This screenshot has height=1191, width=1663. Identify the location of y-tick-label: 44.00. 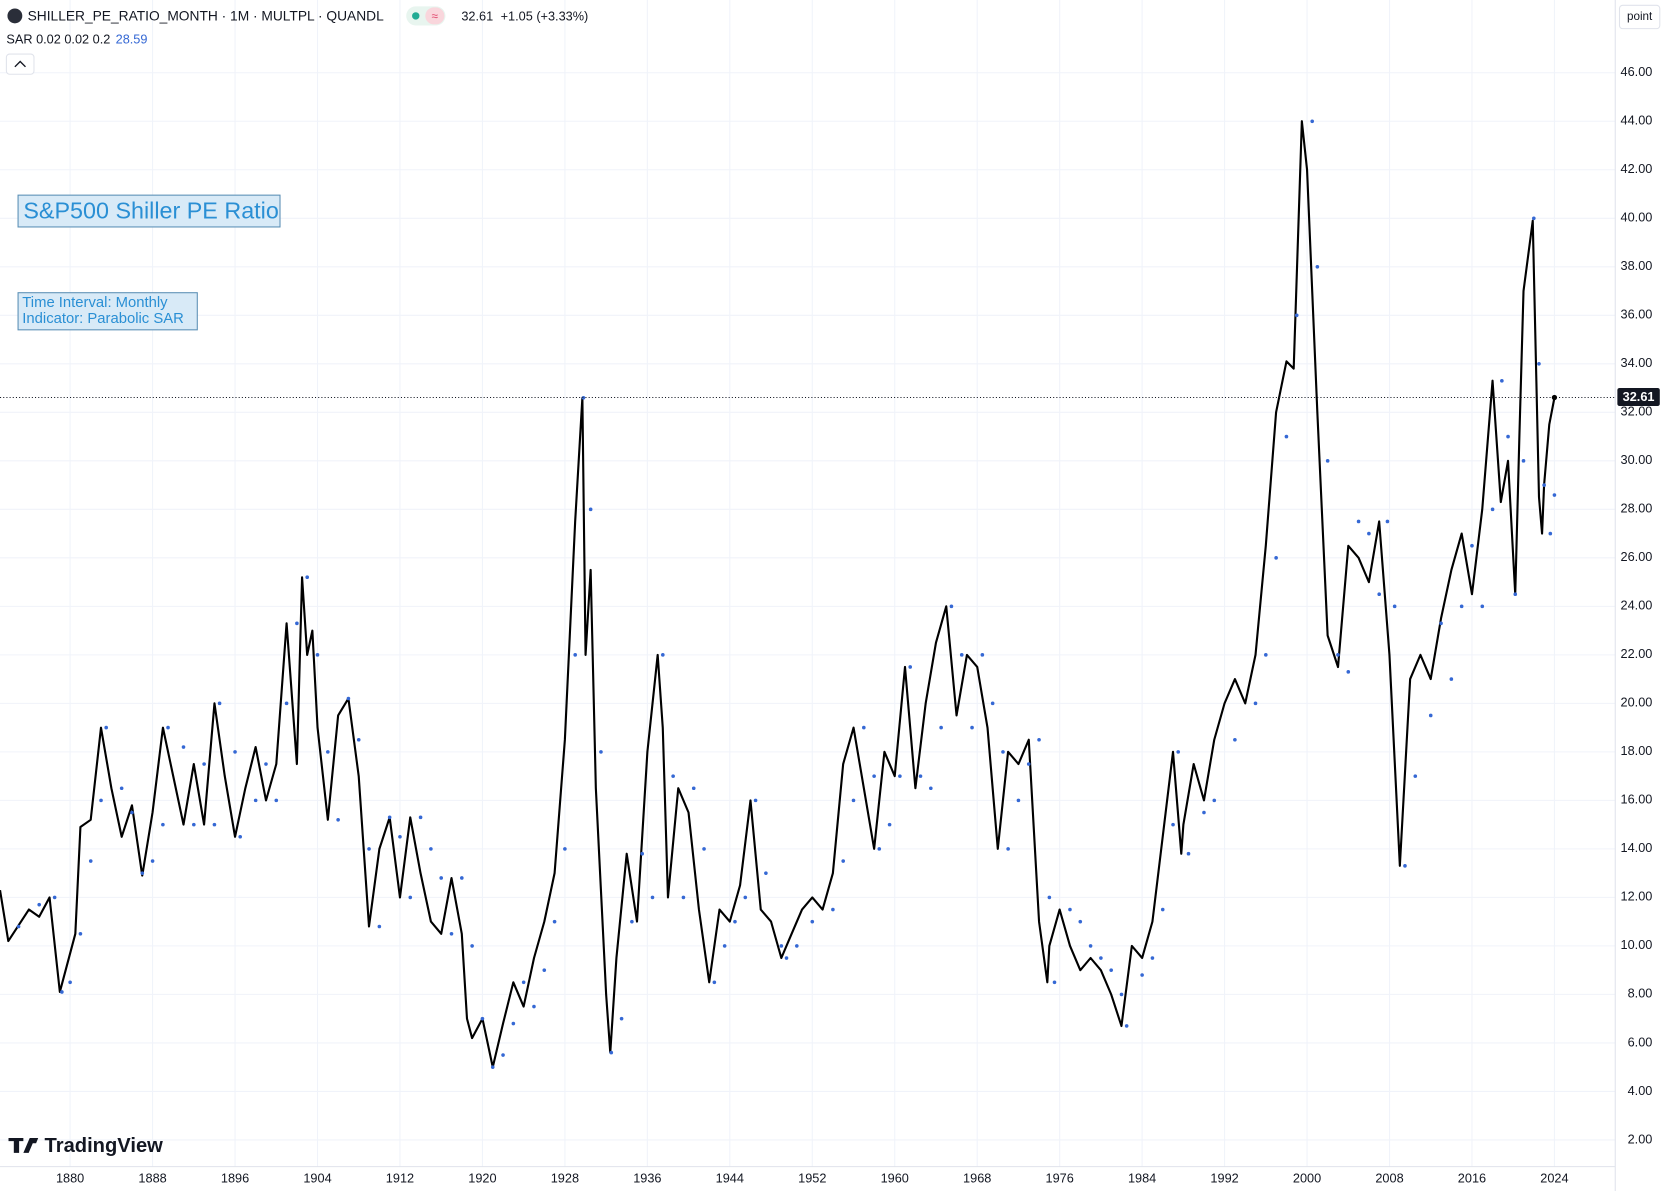
(1637, 120).